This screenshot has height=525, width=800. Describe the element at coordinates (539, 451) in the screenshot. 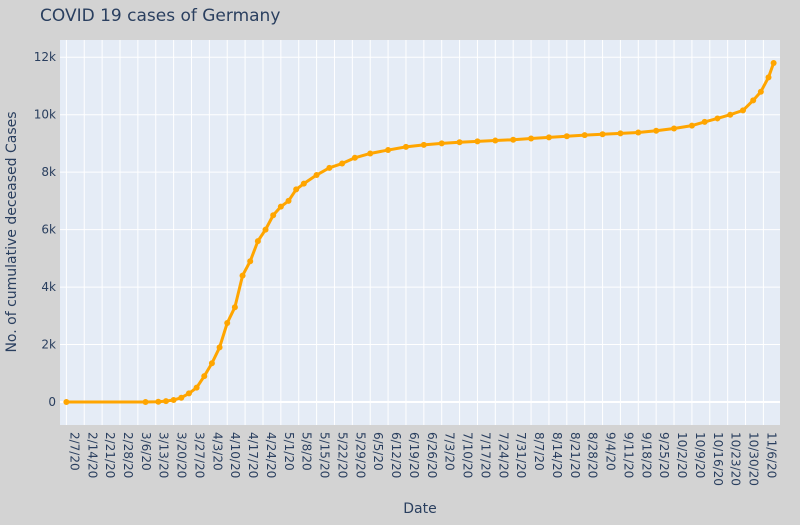

I see `x-tick-label: 8/7/20` at that location.